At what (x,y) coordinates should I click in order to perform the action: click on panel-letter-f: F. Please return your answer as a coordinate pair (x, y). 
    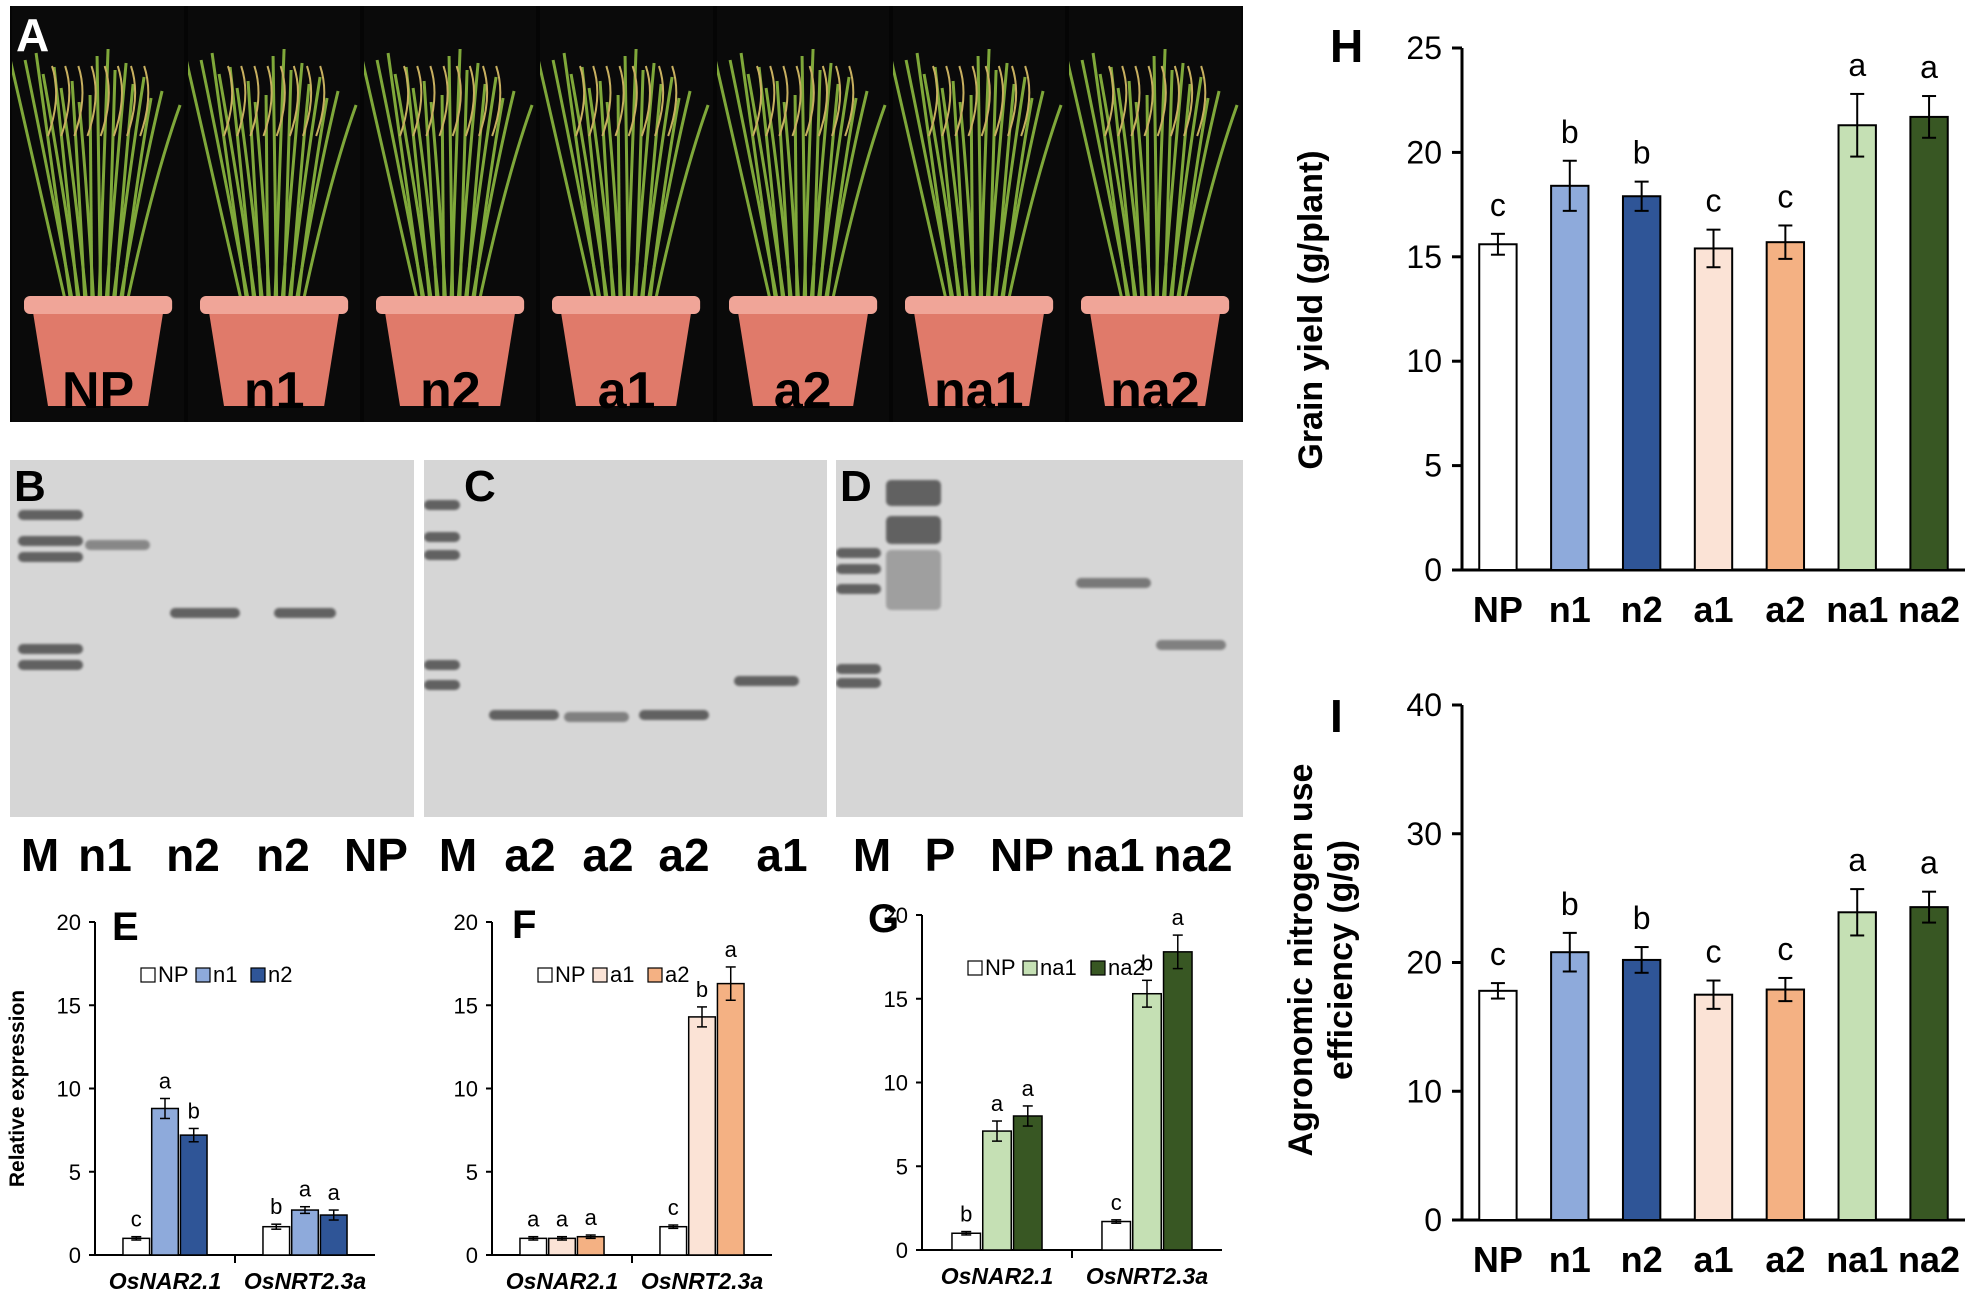
    Looking at the image, I should click on (524, 925).